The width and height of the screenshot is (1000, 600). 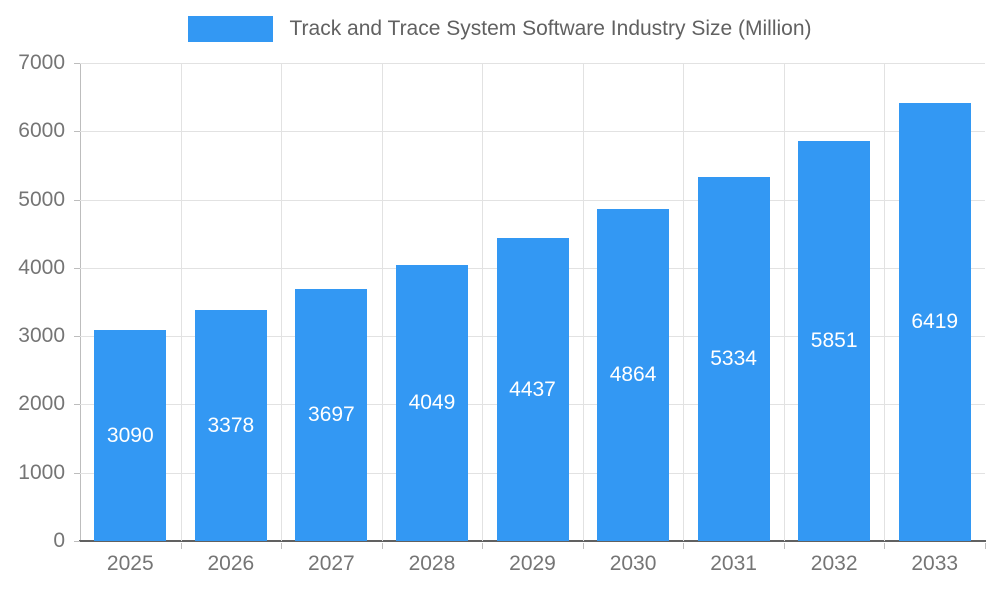 I want to click on x-axis-category-label: 2028, so click(x=432, y=563).